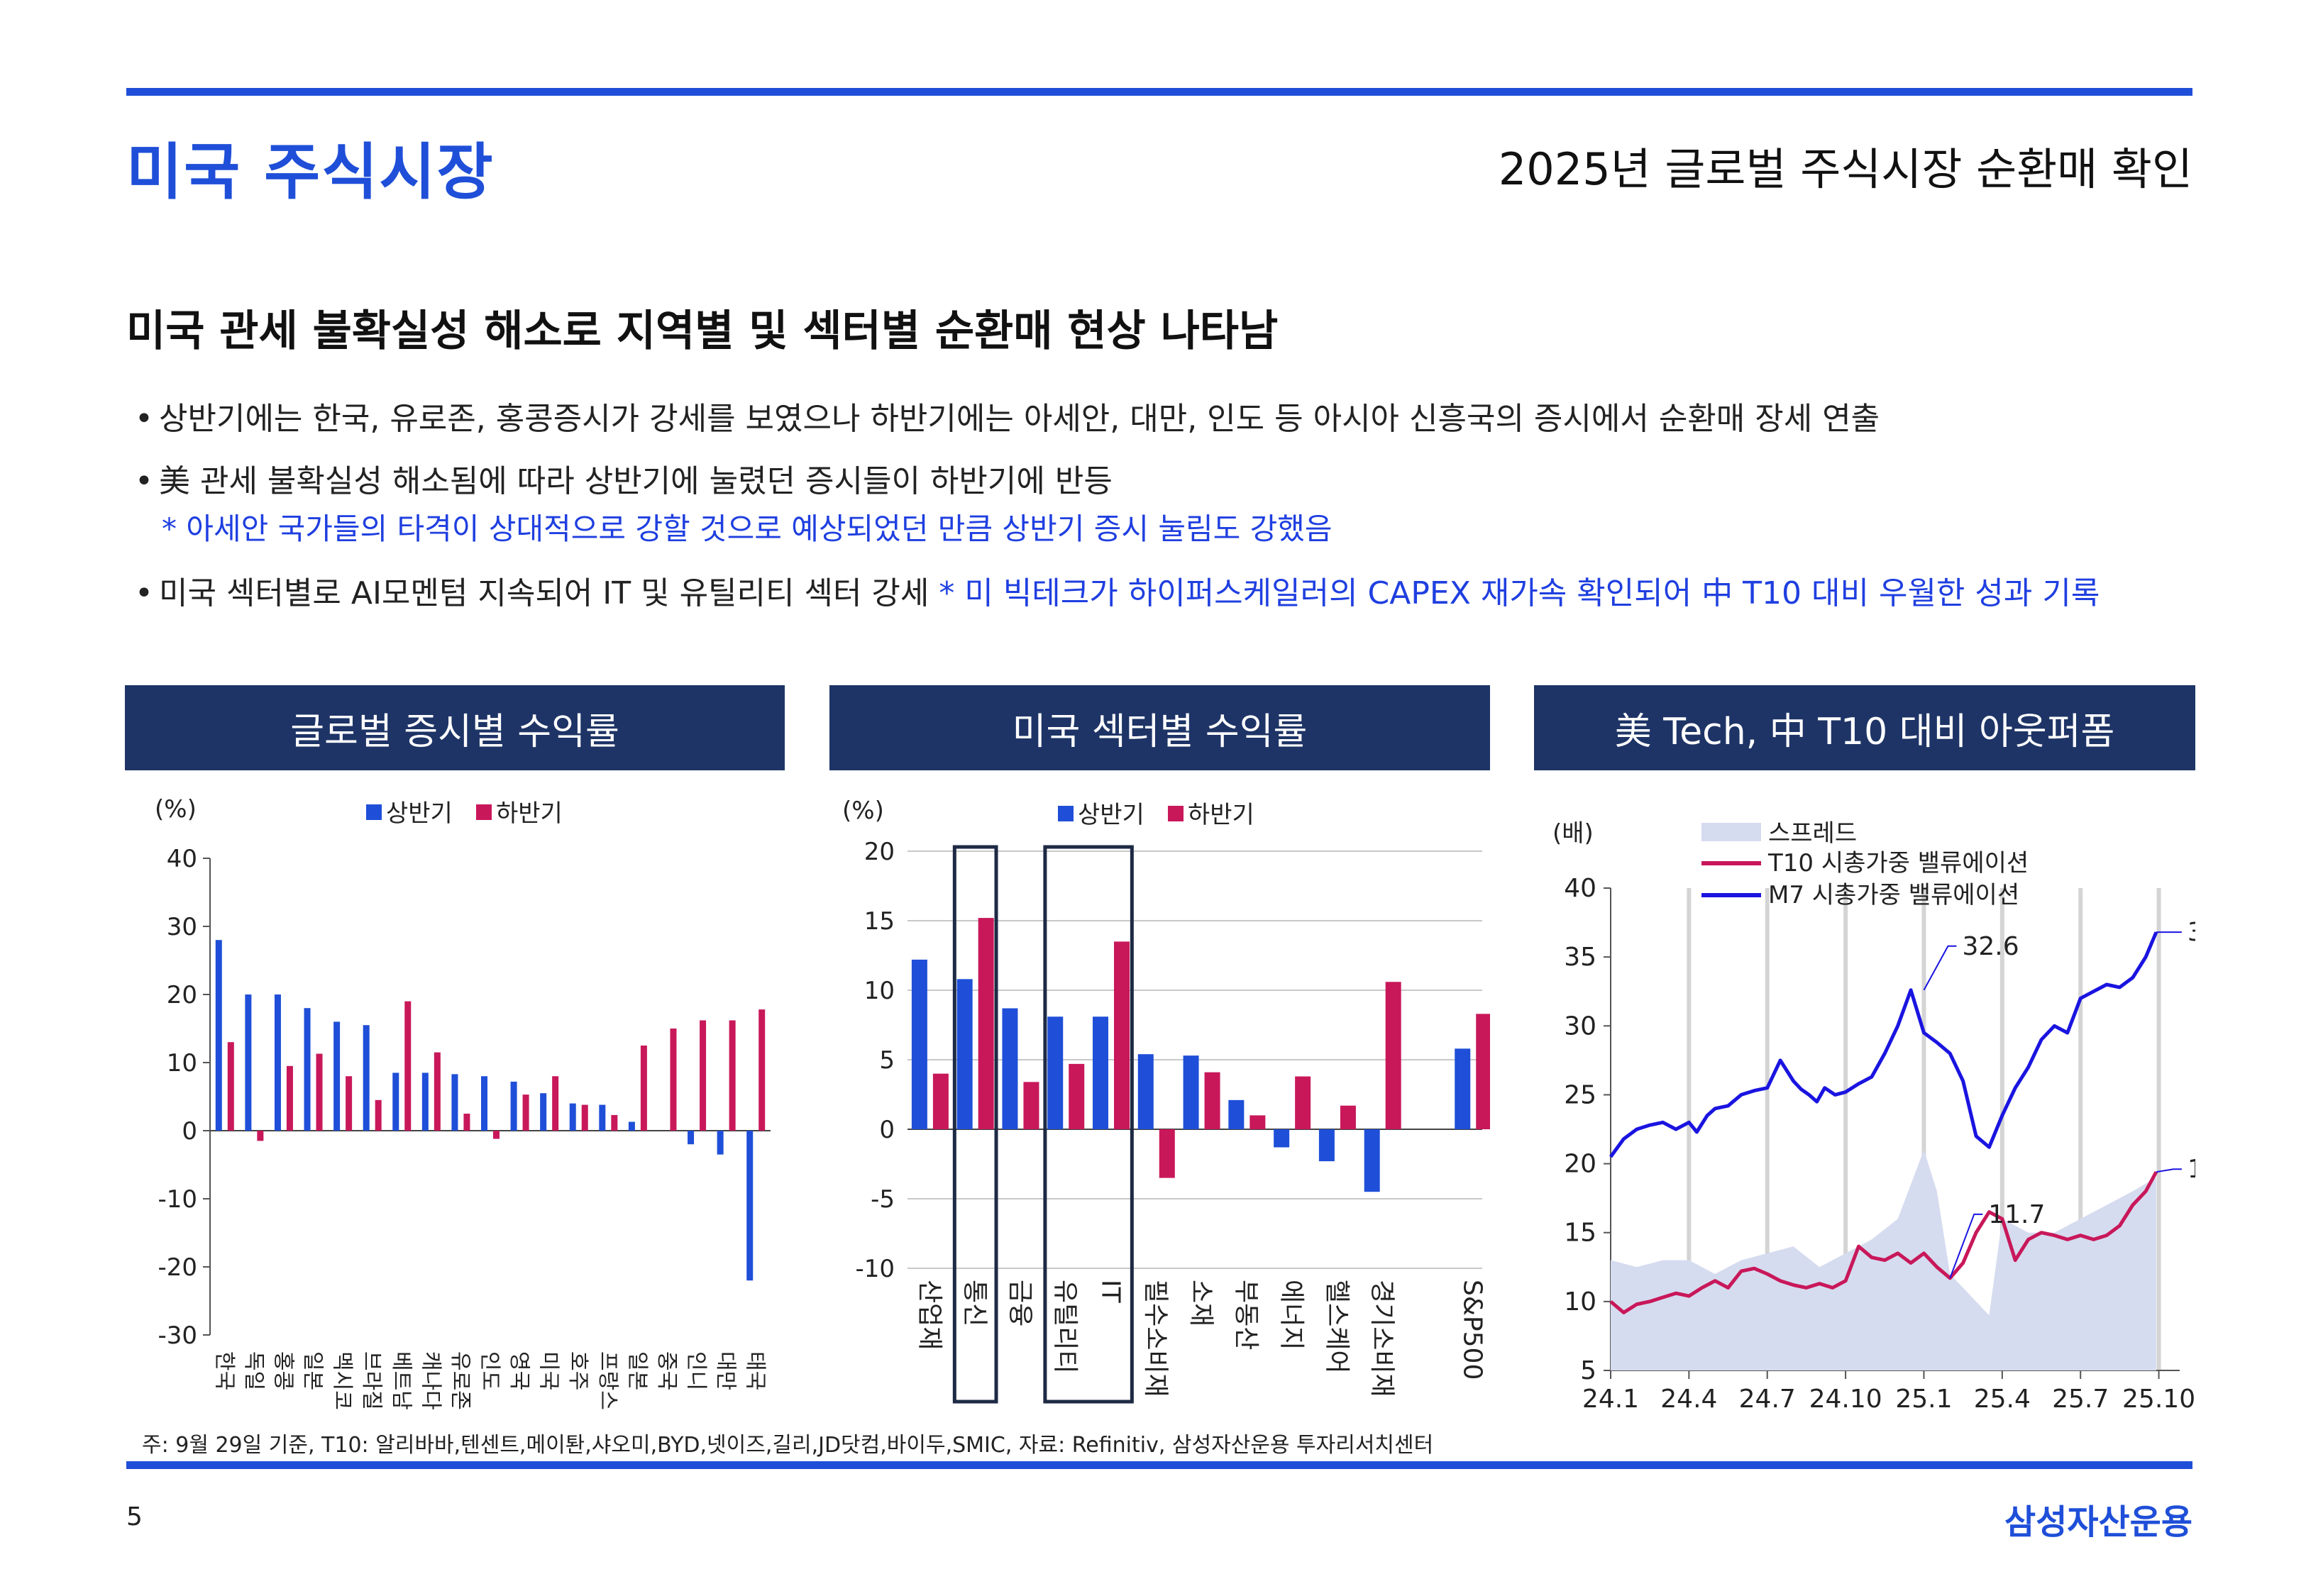  I want to click on bullet-2-text: 美 관세 불확실성 해소됨에 따라 상반기에 눌렸던 증시들이 하반기에 반등, so click(636, 481).